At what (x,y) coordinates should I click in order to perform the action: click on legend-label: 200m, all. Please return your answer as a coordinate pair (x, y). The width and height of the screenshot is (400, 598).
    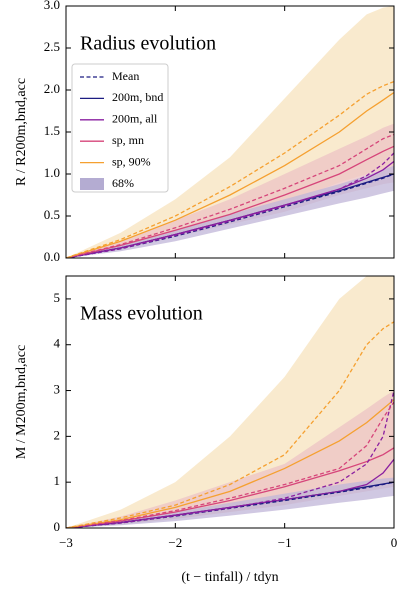
    Looking at the image, I should click on (135, 119).